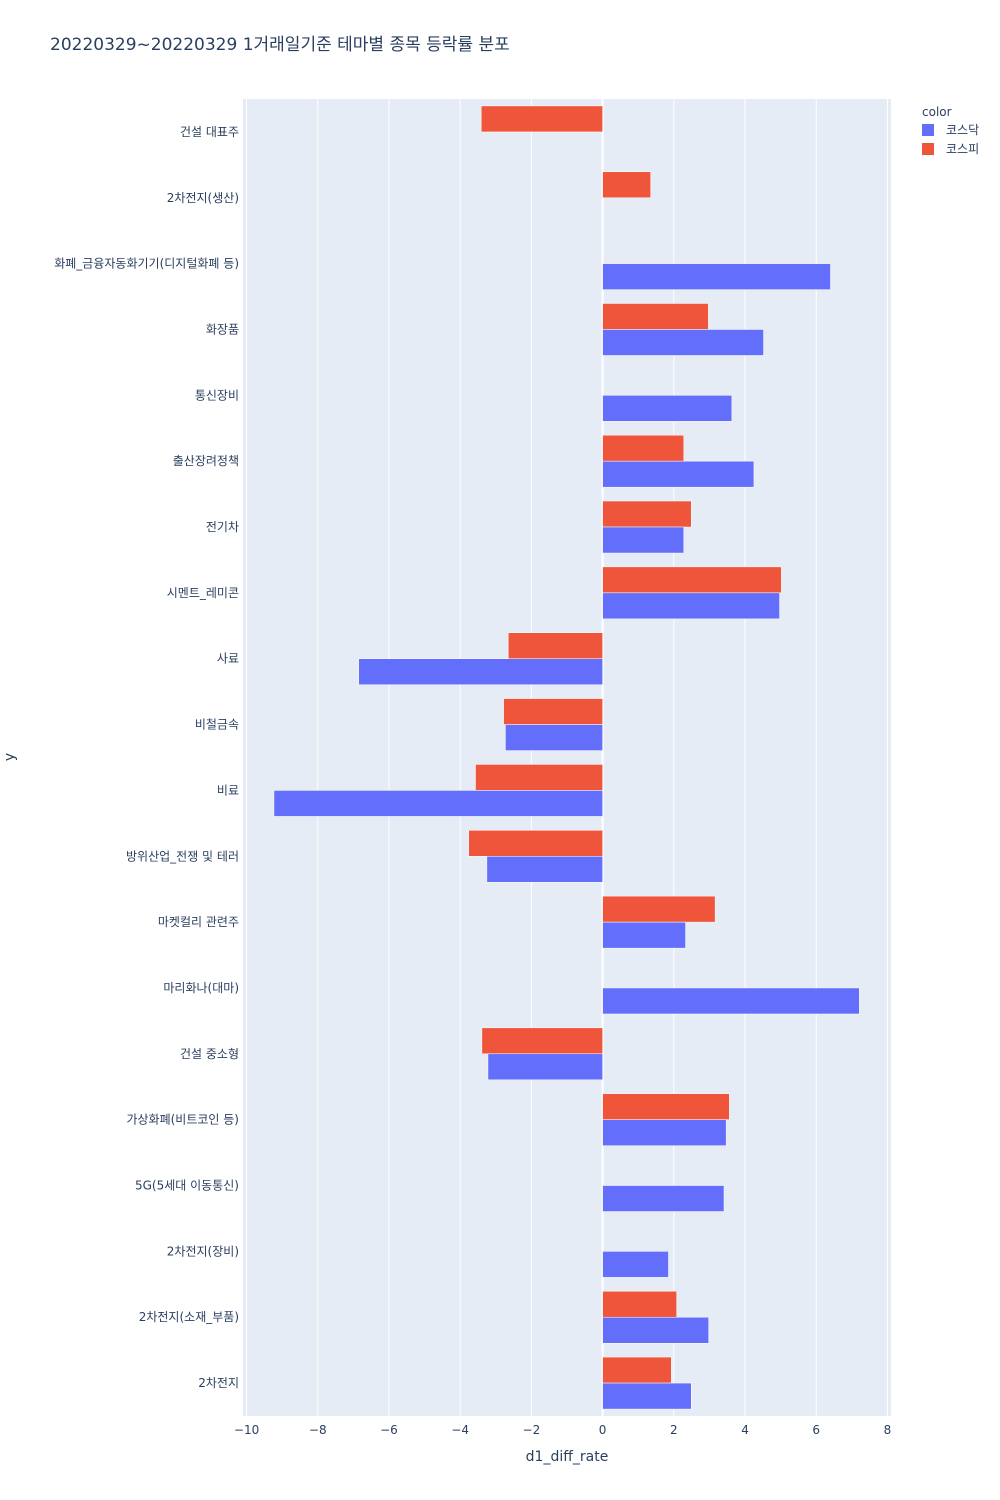 This screenshot has width=1000, height=1500. What do you see at coordinates (10, 757) in the screenshot?
I see `y-axis-title: y` at bounding box center [10, 757].